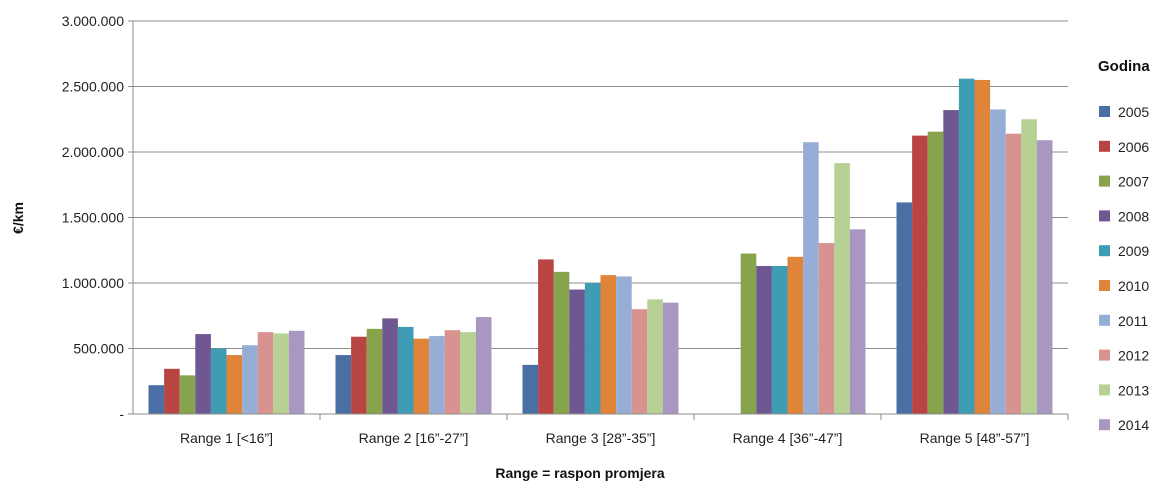  What do you see at coordinates (1104, 320) in the screenshot?
I see `legend-swatch-2011` at bounding box center [1104, 320].